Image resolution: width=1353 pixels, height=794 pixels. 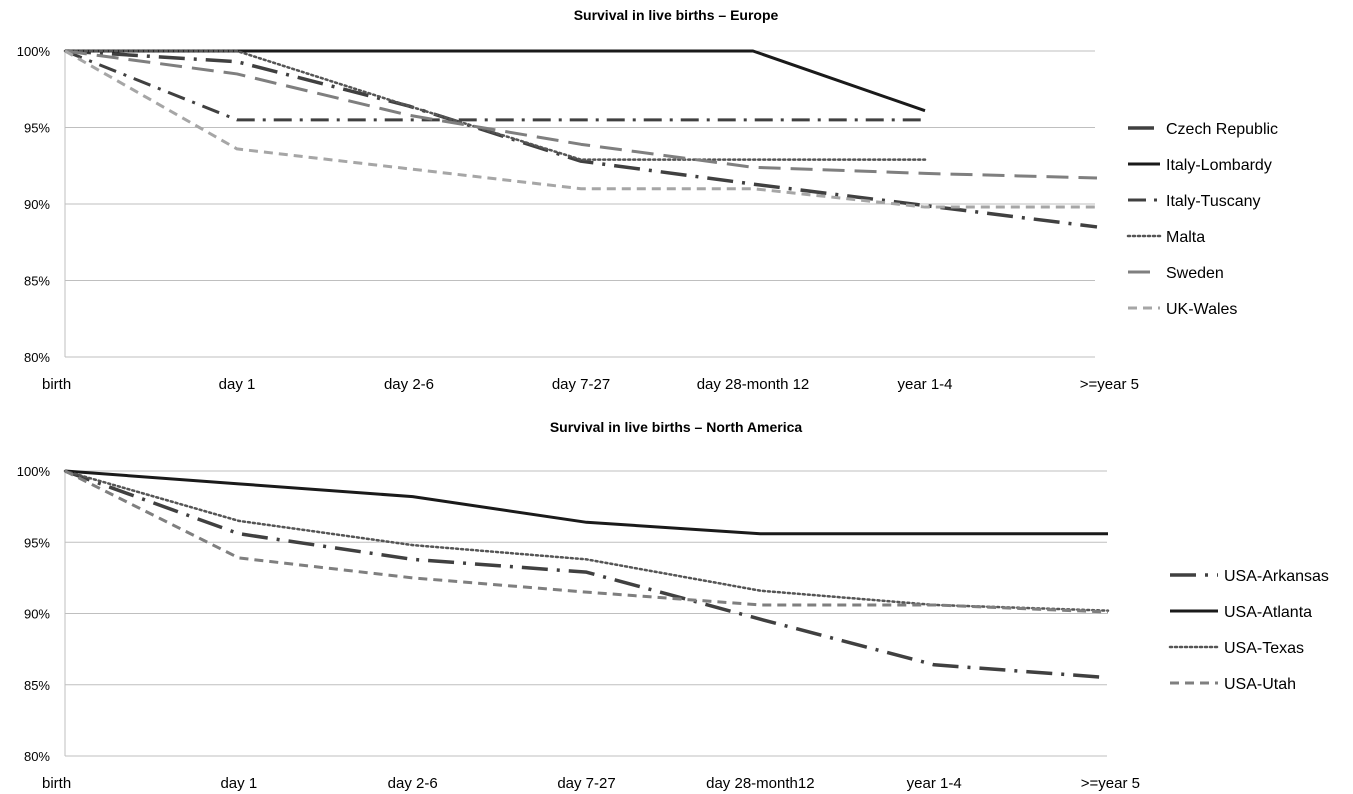 What do you see at coordinates (1264, 648) in the screenshot?
I see `legend-label: USA-Texas` at bounding box center [1264, 648].